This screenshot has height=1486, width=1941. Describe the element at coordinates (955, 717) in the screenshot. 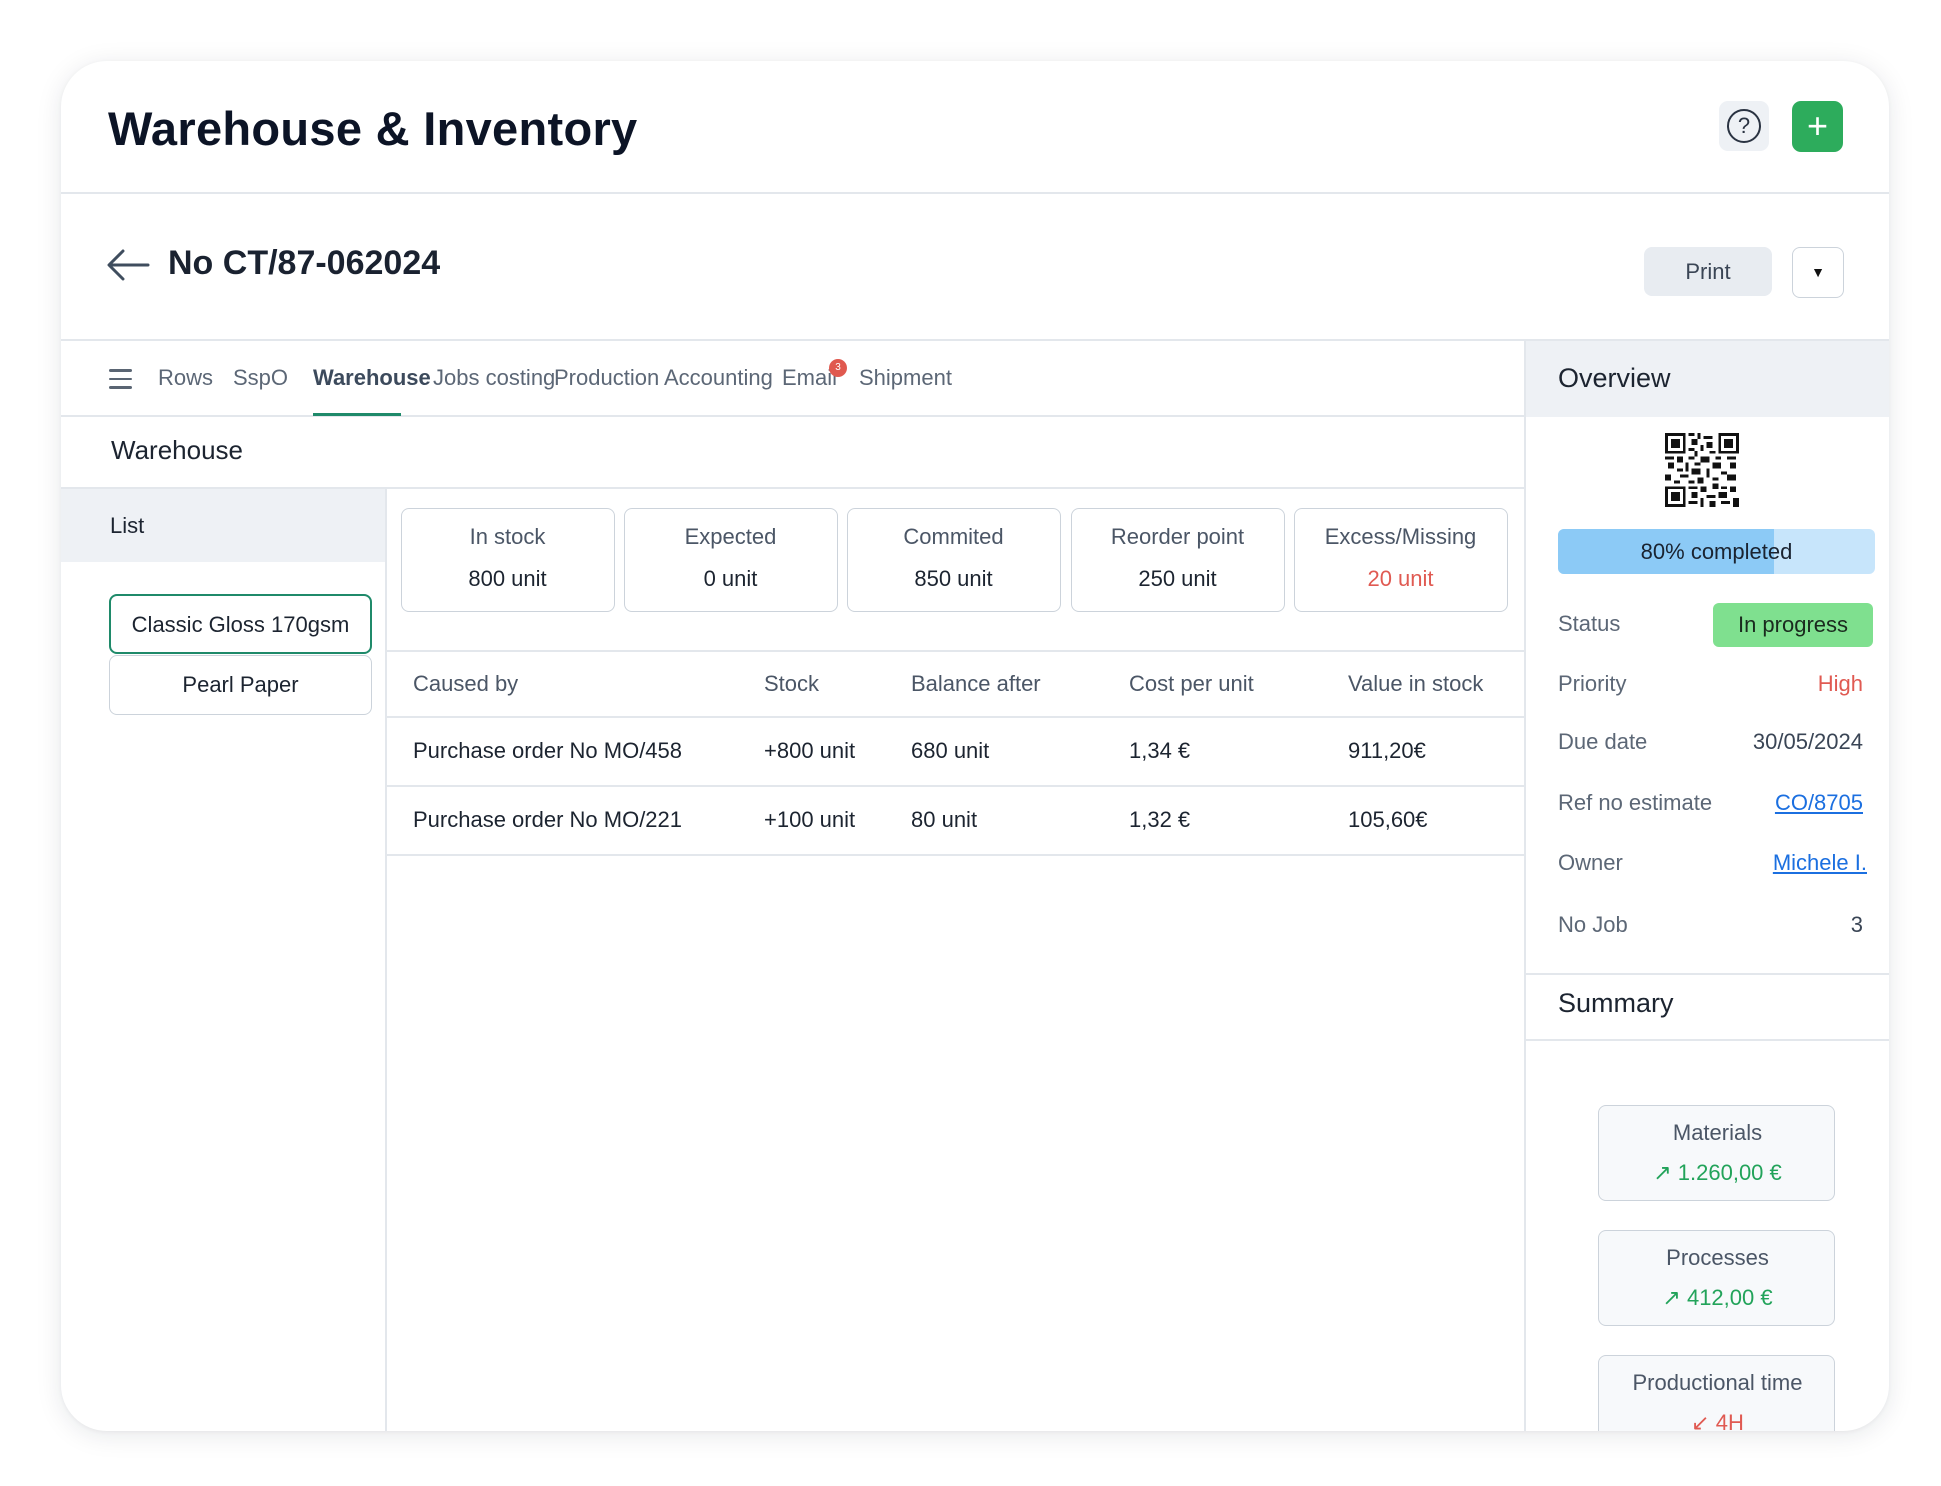

I see `table-header-border` at that location.